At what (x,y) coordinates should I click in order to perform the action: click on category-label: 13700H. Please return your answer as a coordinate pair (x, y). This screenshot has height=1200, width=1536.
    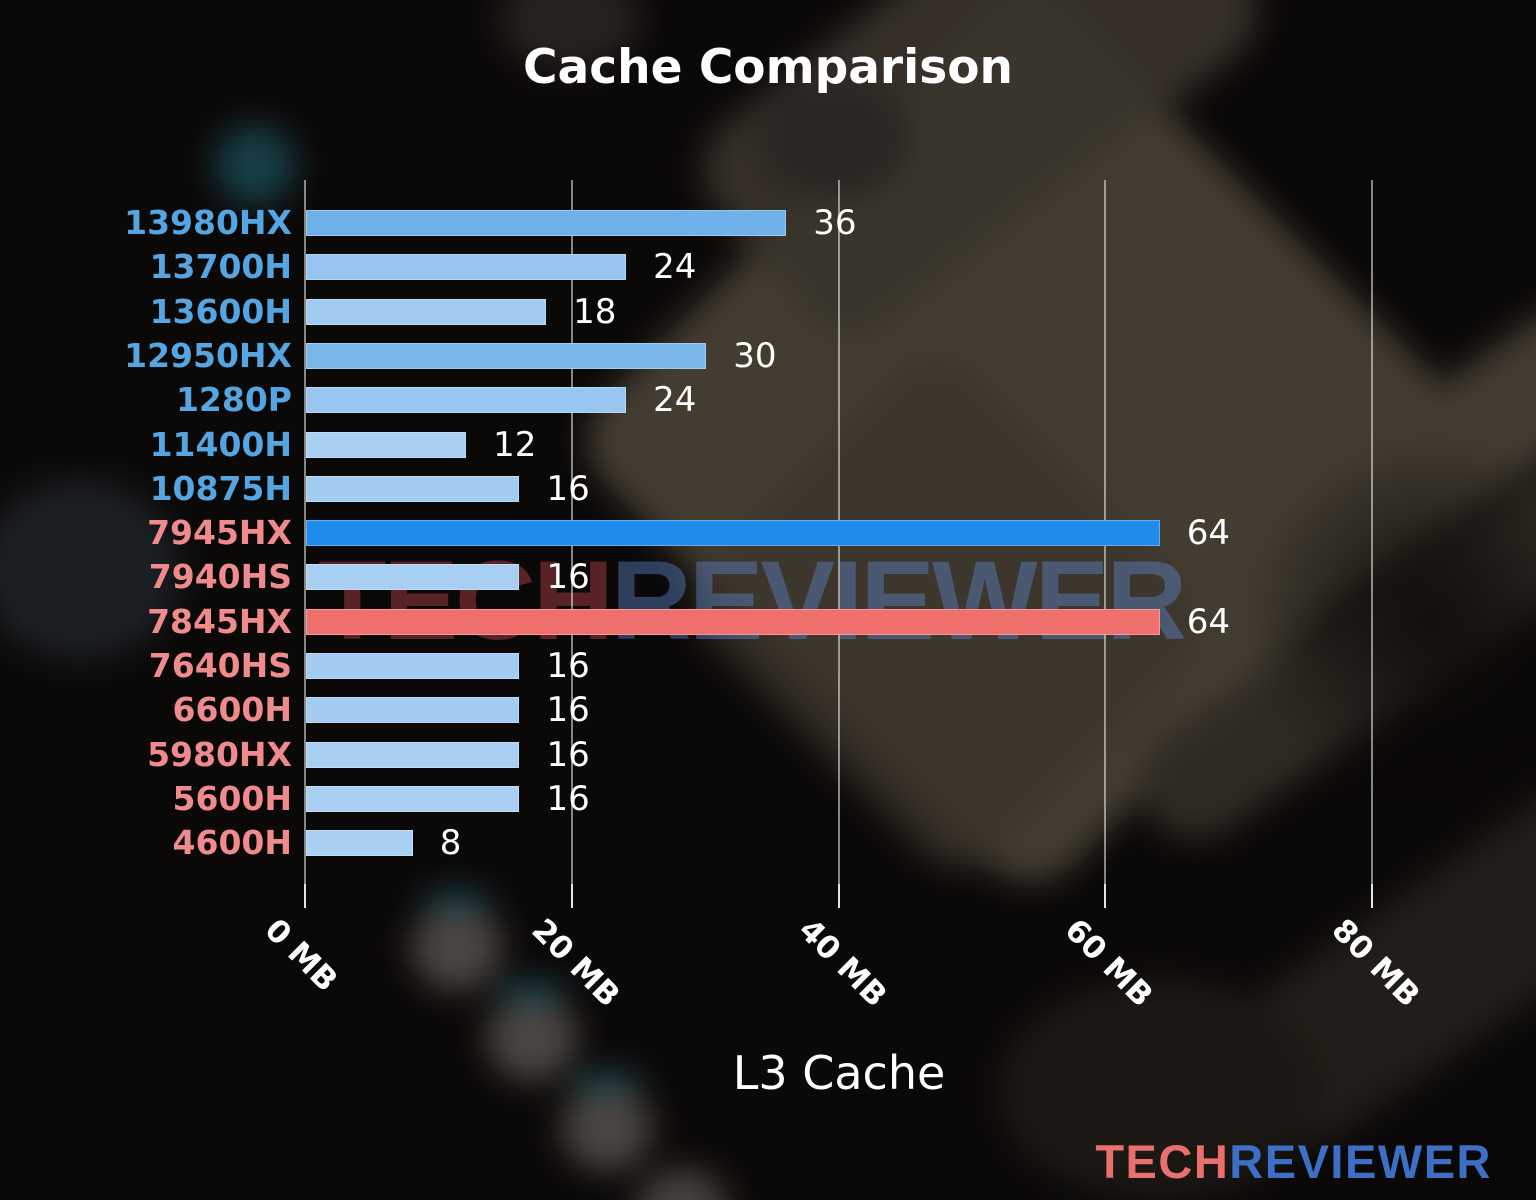
    Looking at the image, I should click on (220, 267).